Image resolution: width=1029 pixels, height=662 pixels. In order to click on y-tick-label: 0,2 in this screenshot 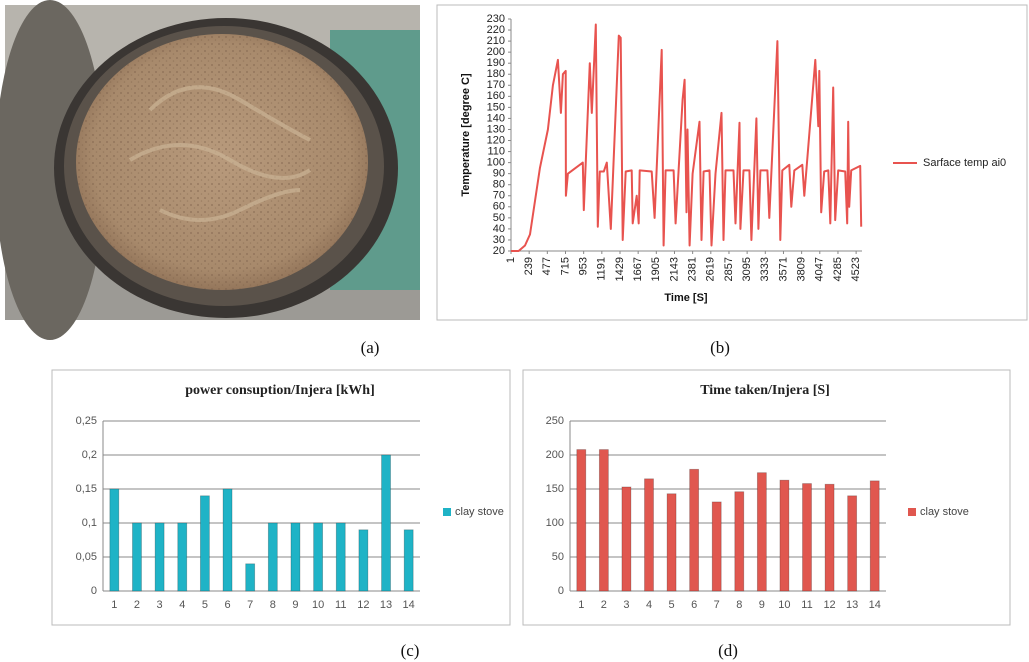, I will do `click(89, 455)`.